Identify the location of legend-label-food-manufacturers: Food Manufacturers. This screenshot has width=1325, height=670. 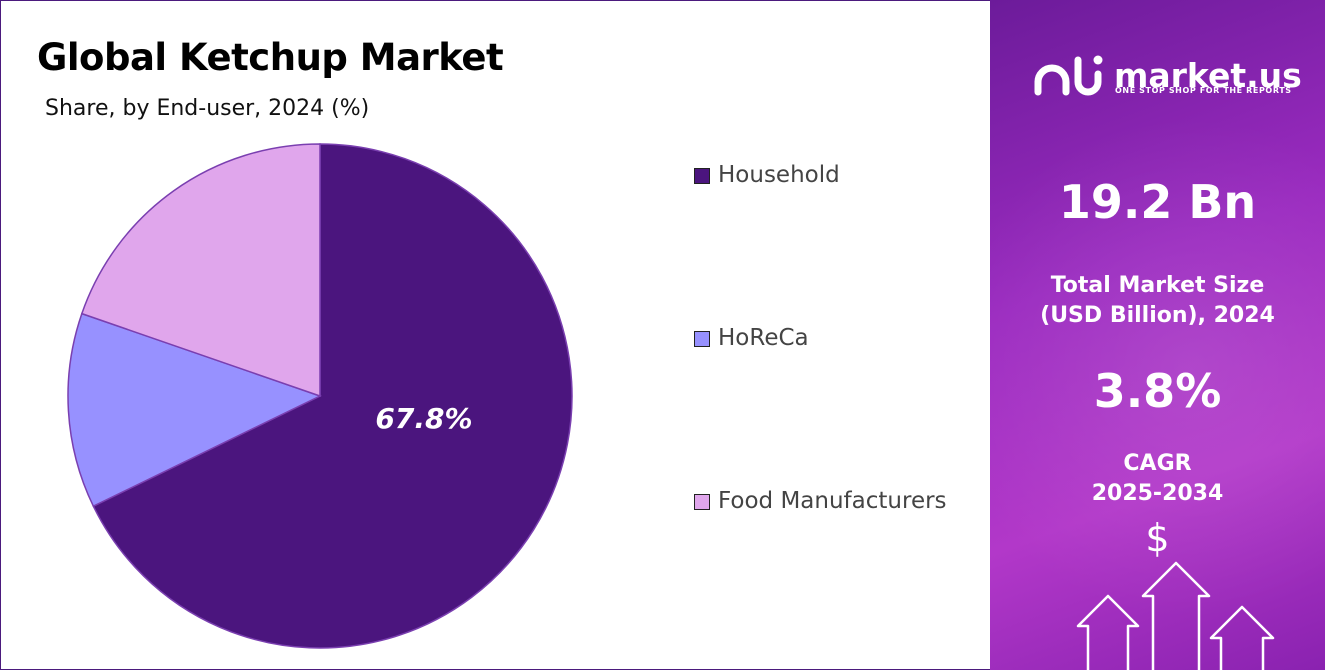
(832, 501).